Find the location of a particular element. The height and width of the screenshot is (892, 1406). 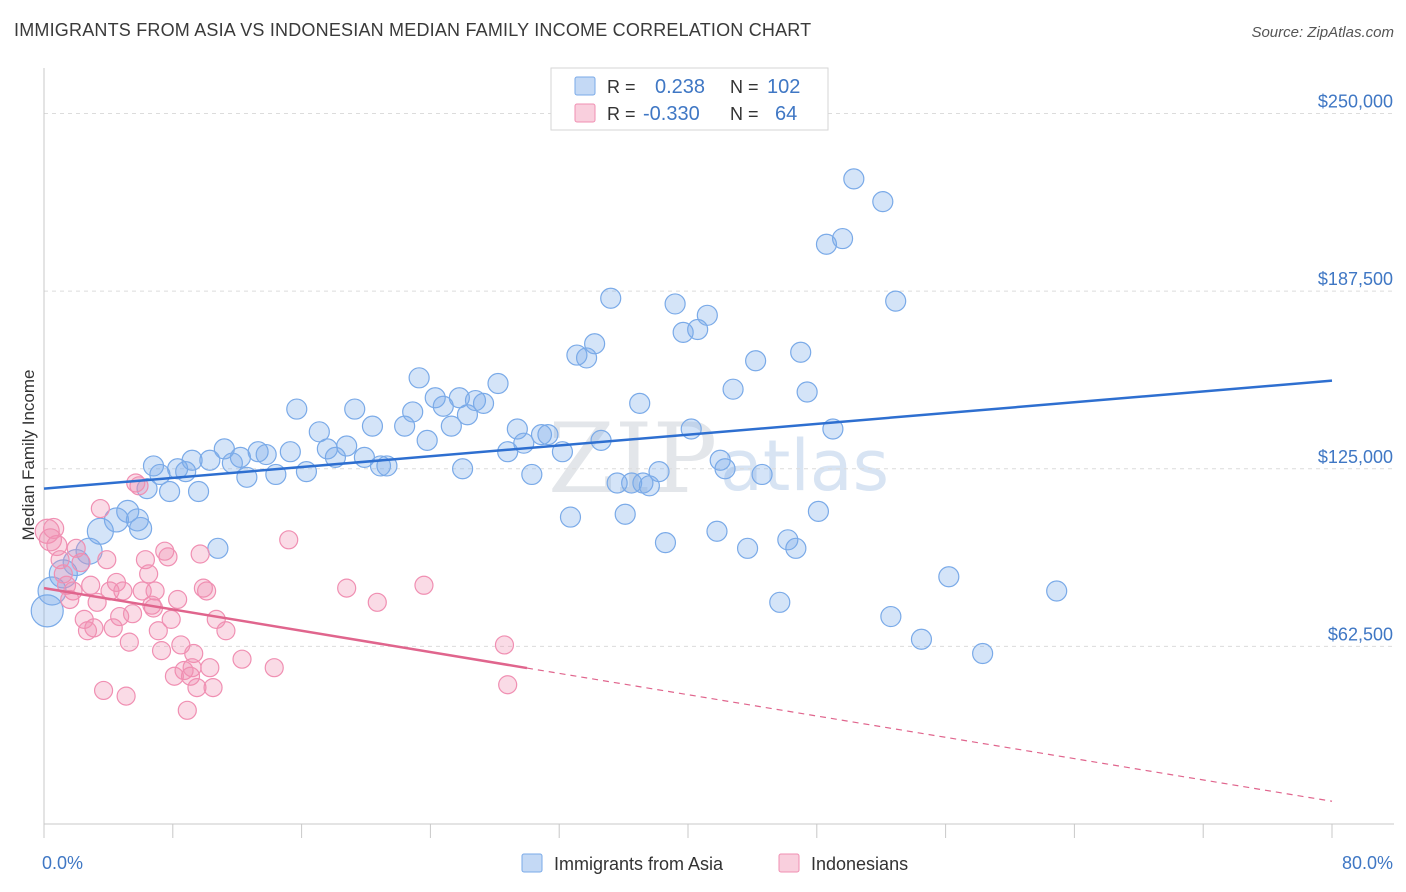

y-tick-labels: $62,500 $125,000 $187,500 $250,000 is located at coordinates (1355, 368).